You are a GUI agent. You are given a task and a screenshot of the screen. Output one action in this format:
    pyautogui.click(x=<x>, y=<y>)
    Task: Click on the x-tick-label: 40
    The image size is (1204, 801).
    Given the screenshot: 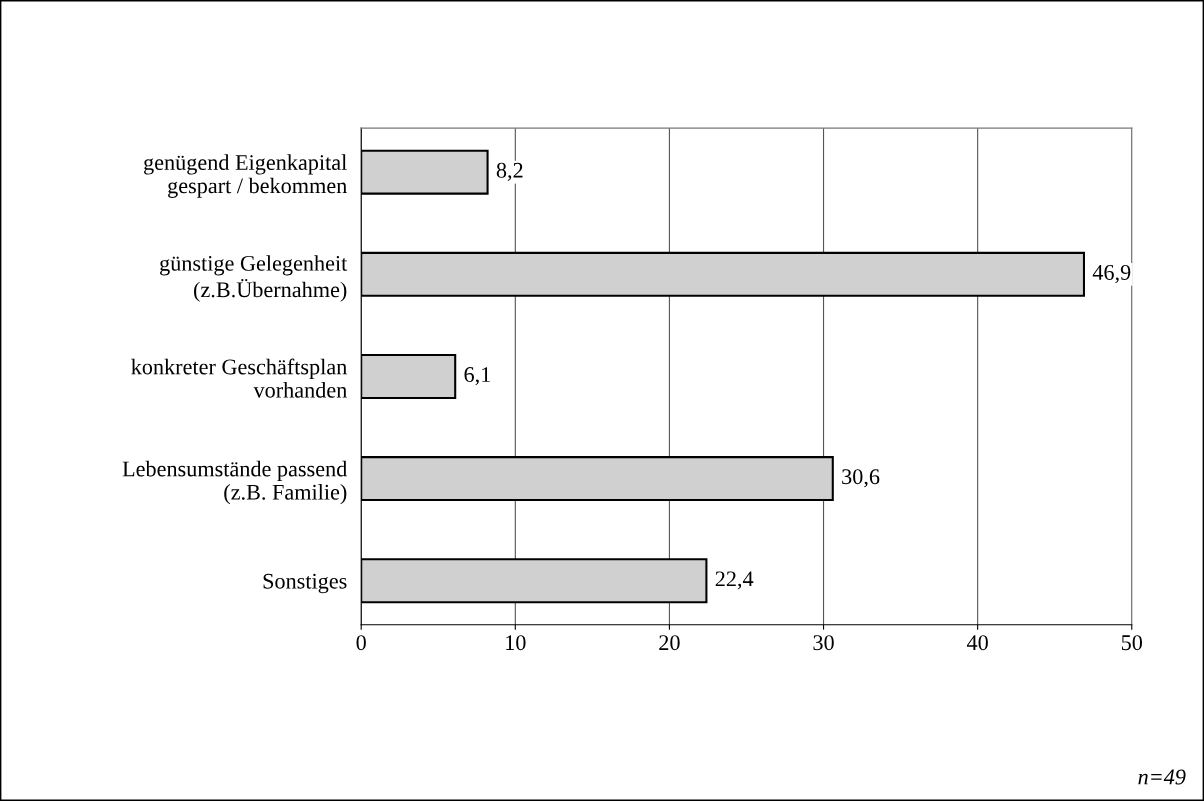 What is the action you would take?
    pyautogui.click(x=977, y=643)
    